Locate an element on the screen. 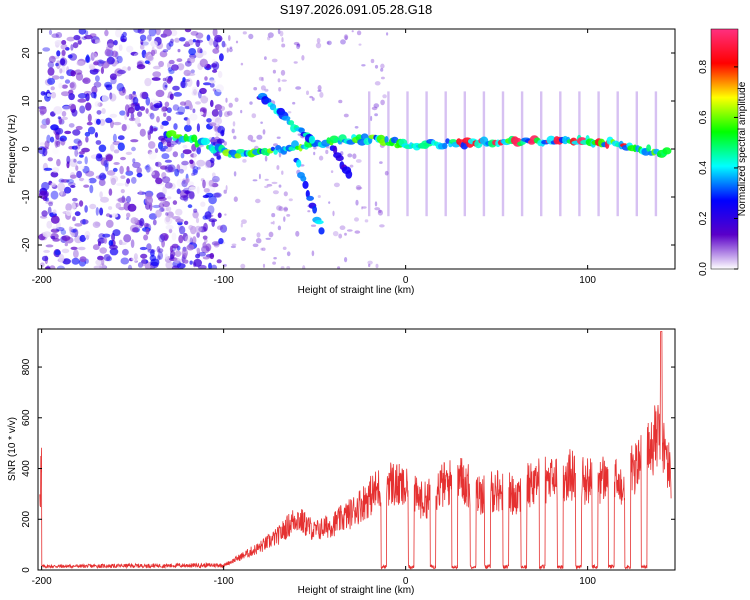  colorbar-tick-label: 0.4 is located at coordinates (703, 168).